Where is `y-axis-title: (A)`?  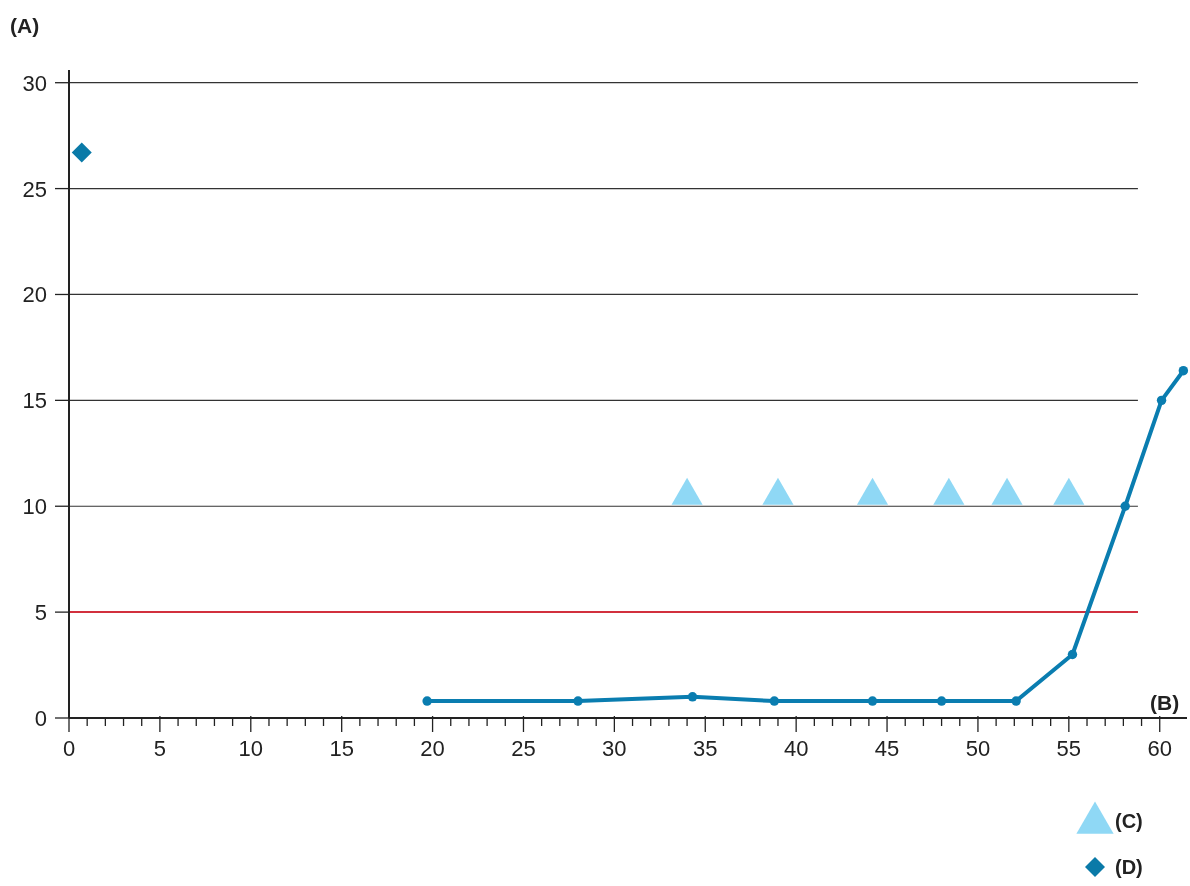 y-axis-title: (A) is located at coordinates (25, 25).